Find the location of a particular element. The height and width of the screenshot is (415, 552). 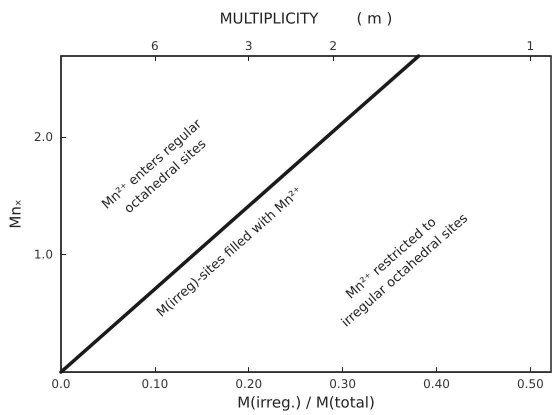

y-tick-label: 1.0 is located at coordinates (43, 255).